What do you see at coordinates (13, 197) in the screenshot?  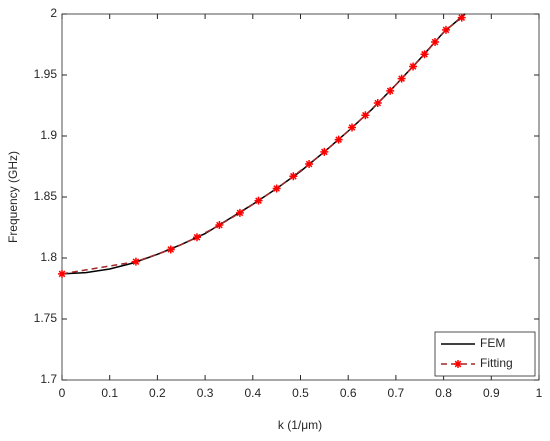 I see `y-axis-label: Frequency (GHz)` at bounding box center [13, 197].